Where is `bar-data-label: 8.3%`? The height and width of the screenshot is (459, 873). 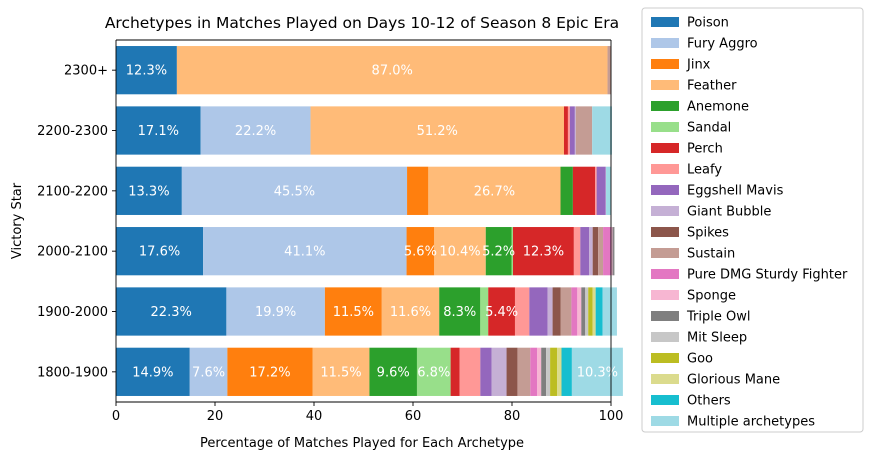
bar-data-label: 8.3% is located at coordinates (459, 312).